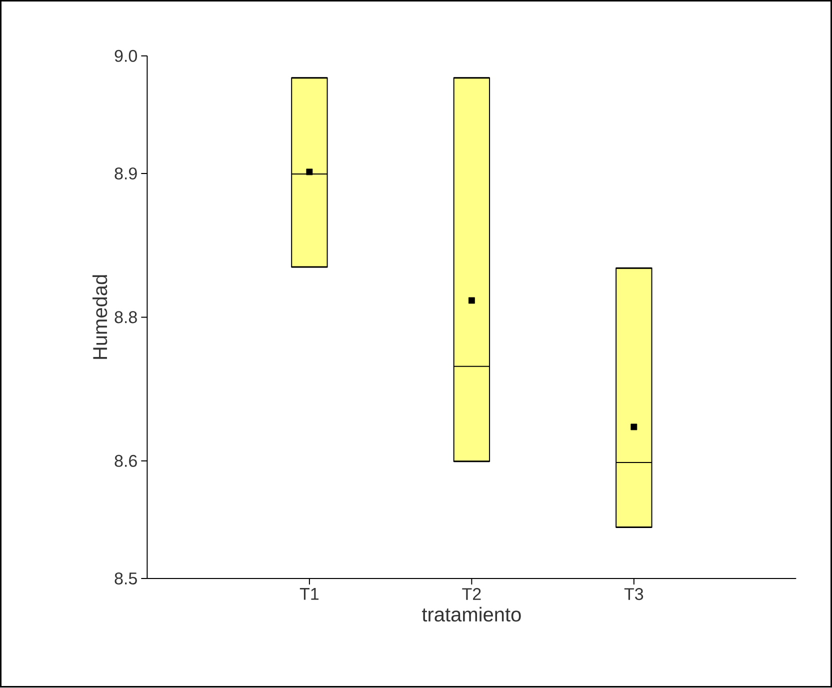  I want to click on x-tick-label: T3, so click(634, 594).